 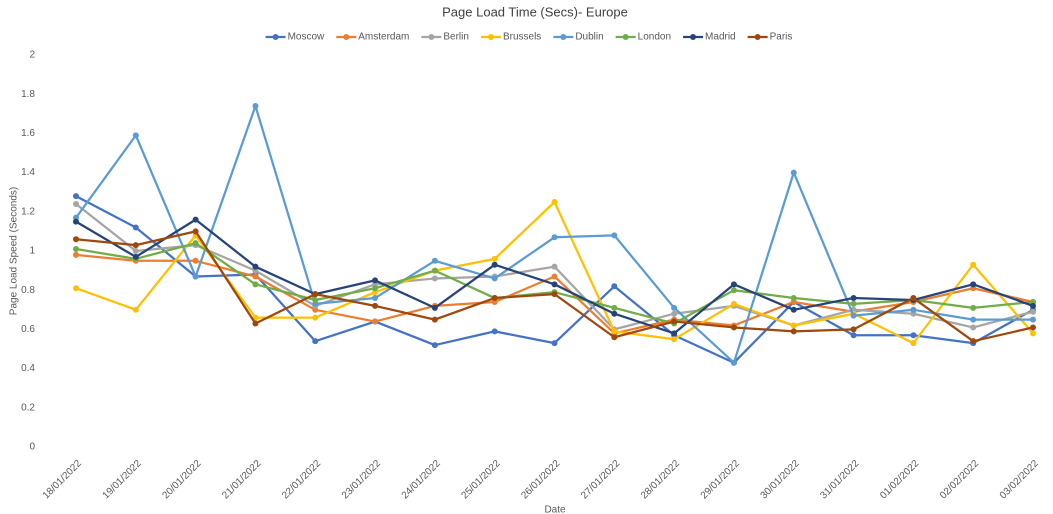 What do you see at coordinates (62, 479) in the screenshot?
I see `x-tick-label: 18/01/2022` at bounding box center [62, 479].